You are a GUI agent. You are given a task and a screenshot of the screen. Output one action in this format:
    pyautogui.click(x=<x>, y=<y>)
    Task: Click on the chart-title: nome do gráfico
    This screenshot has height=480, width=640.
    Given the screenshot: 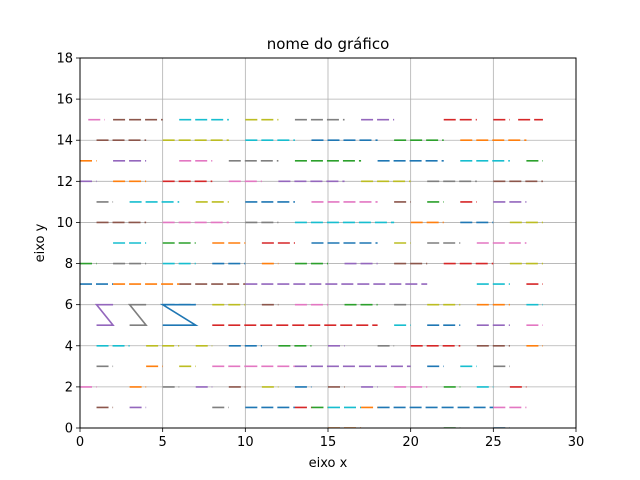 What is the action you would take?
    pyautogui.click(x=328, y=44)
    